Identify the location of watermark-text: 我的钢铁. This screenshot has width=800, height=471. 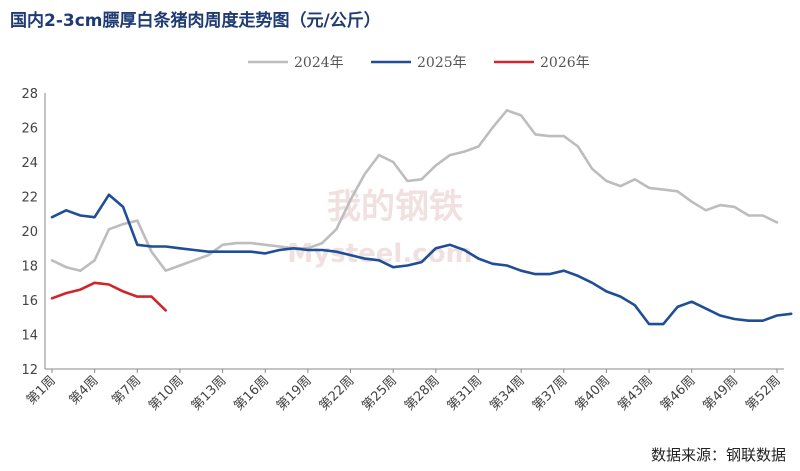
(395, 207).